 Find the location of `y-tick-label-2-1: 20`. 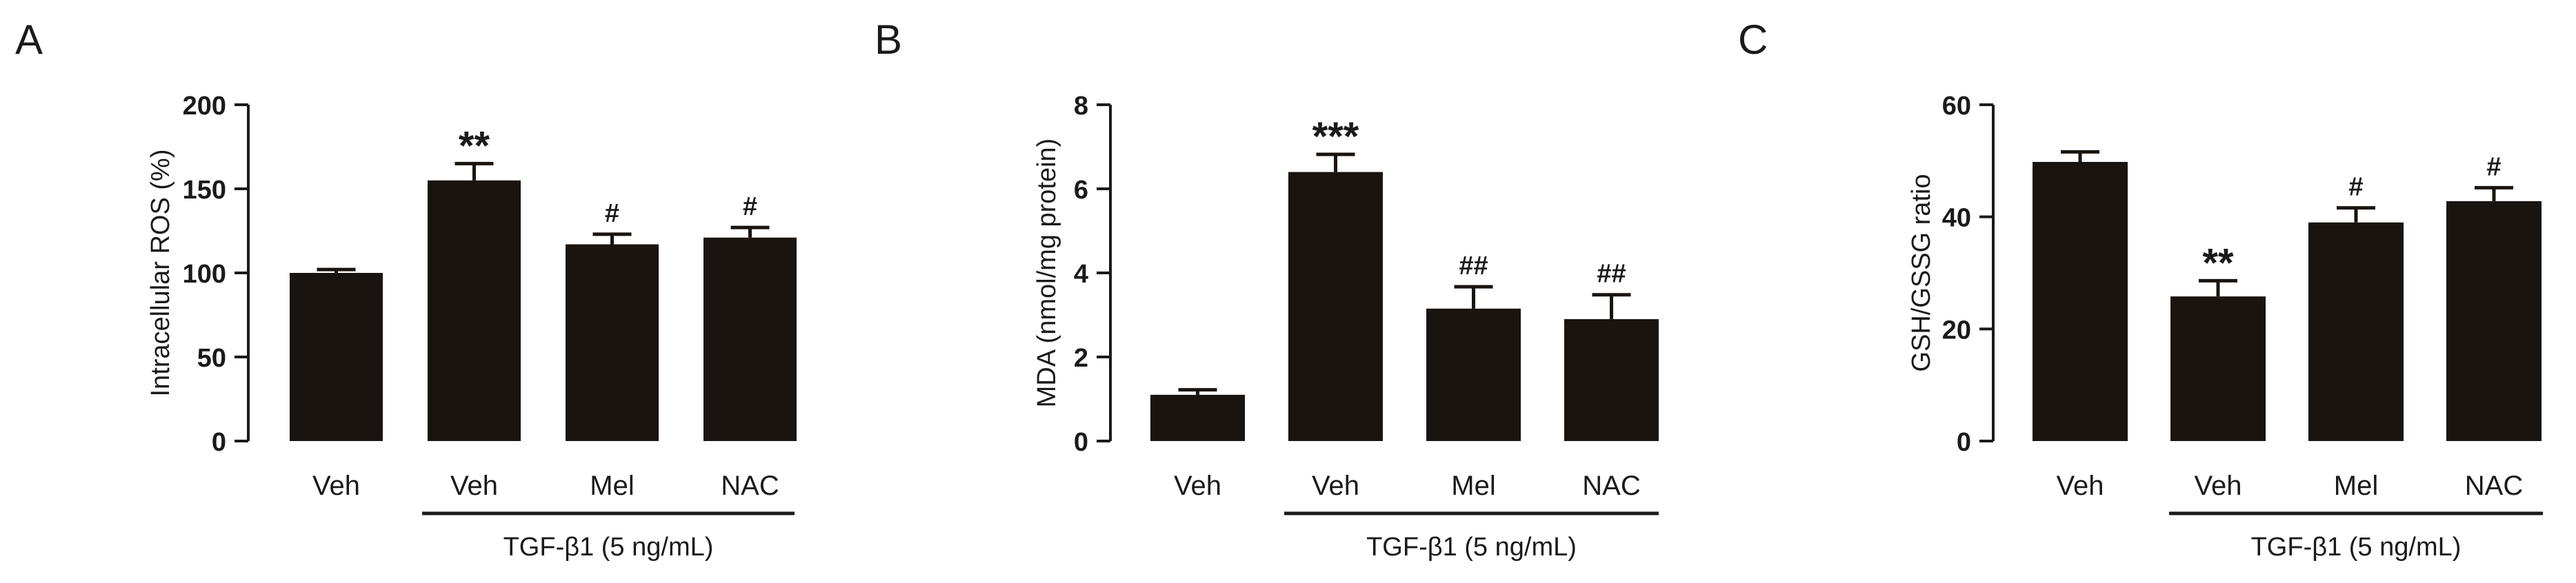

y-tick-label-2-1: 20 is located at coordinates (1956, 330).